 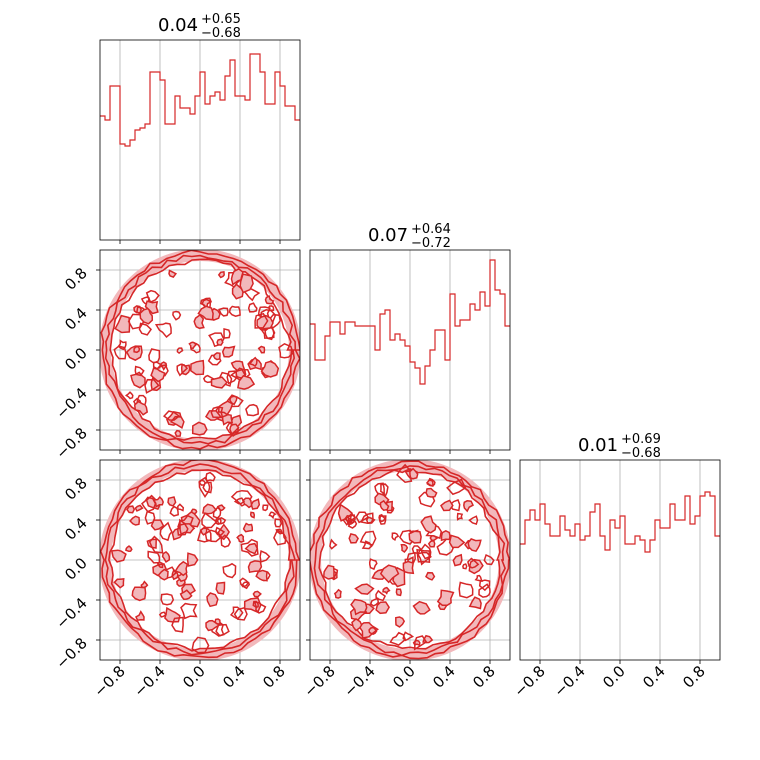 I want to click on x-tick-label: −0.4, so click(x=149, y=681).